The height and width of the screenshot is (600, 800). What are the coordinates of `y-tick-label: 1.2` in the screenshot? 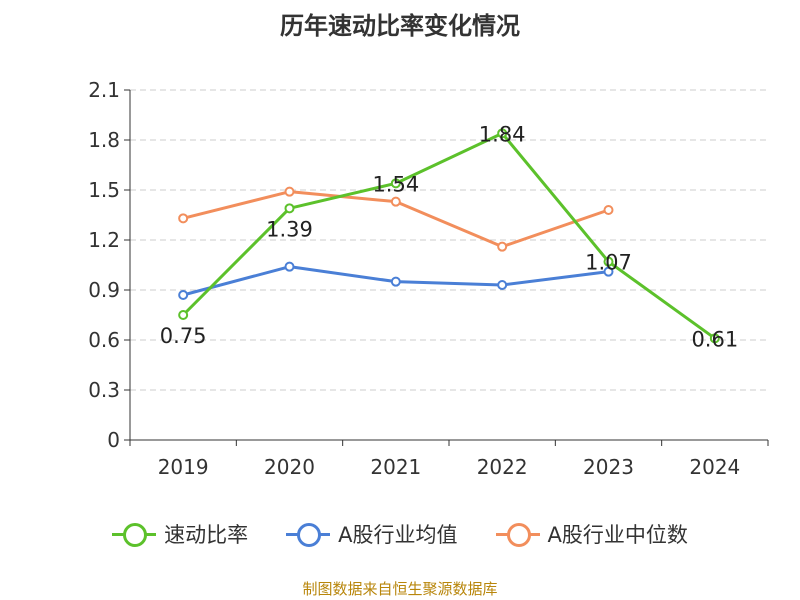 It's located at (104, 240).